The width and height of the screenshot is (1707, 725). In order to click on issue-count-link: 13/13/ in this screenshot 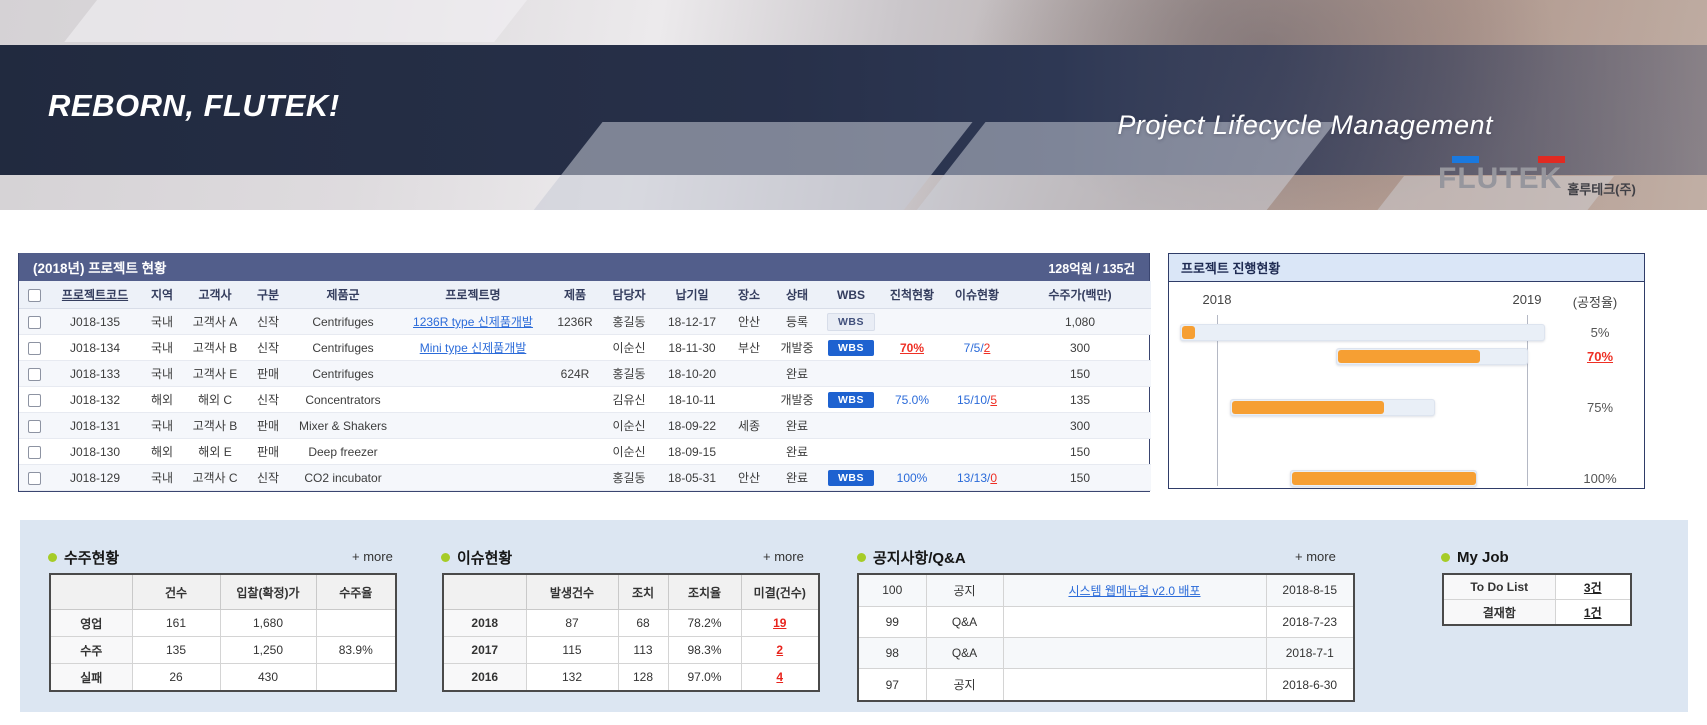, I will do `click(973, 477)`.